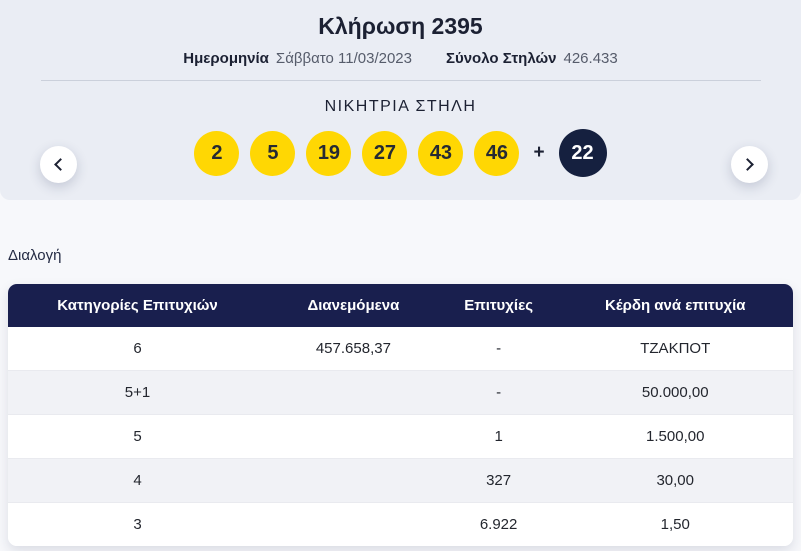 The width and height of the screenshot is (801, 551). Describe the element at coordinates (35, 255) in the screenshot. I see `results-section-label: Διαλογή` at that location.